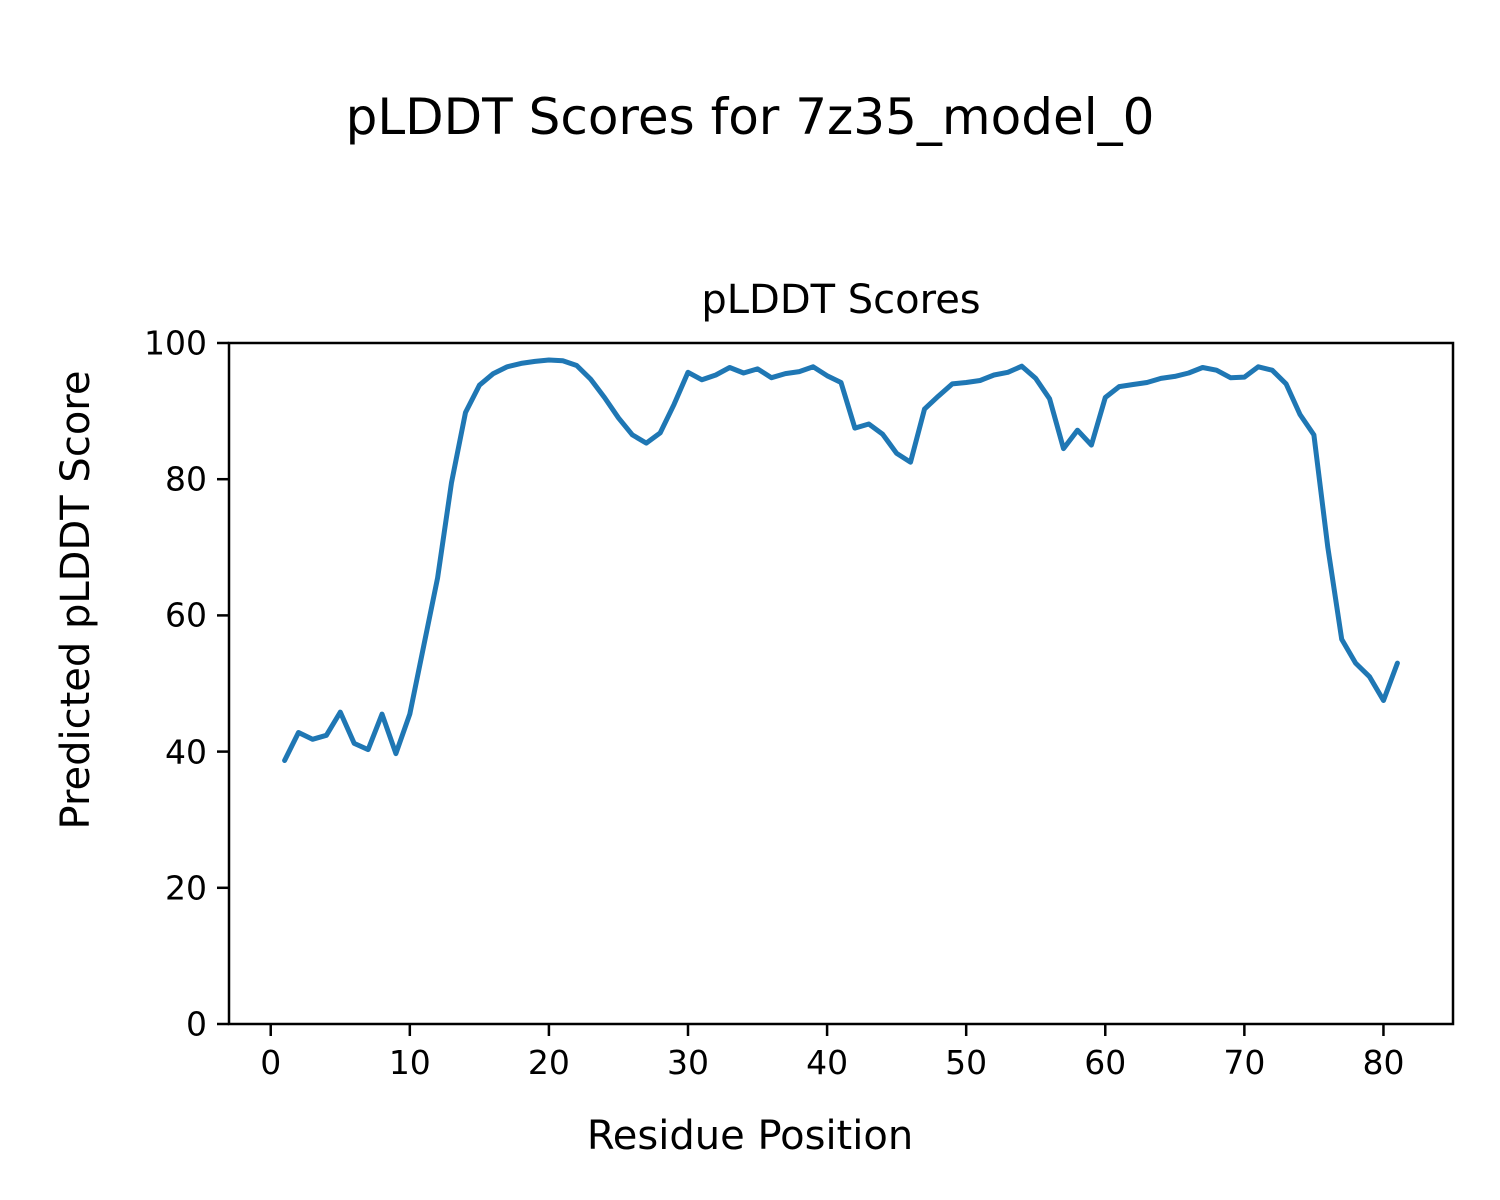  Describe the element at coordinates (1244, 1062) in the screenshot. I see `x-tick-label: 70` at that location.